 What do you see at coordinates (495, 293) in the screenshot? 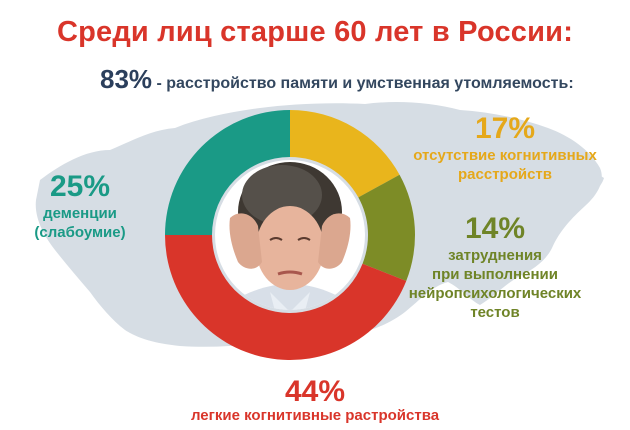
I see `label-neuropsych-line3: нейропсихологических` at bounding box center [495, 293].